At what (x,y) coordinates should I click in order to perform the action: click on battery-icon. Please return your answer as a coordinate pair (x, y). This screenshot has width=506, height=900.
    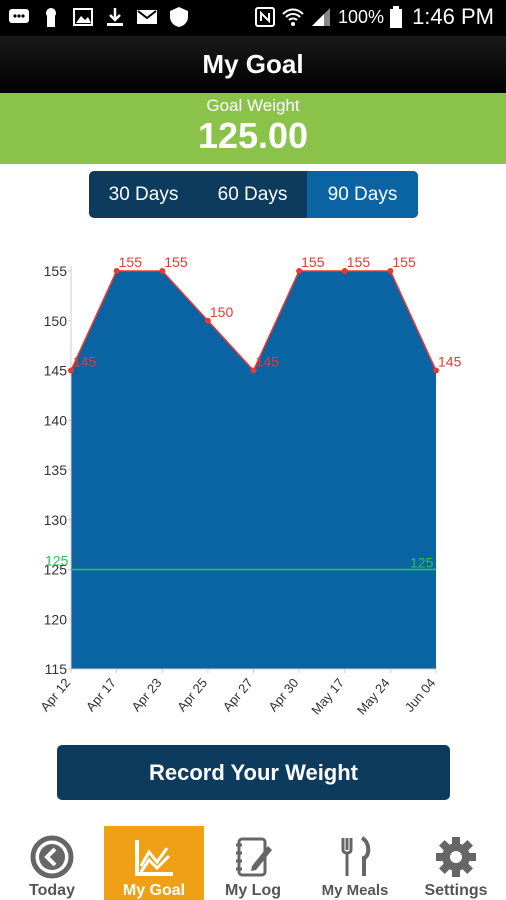
    Looking at the image, I should click on (396, 17).